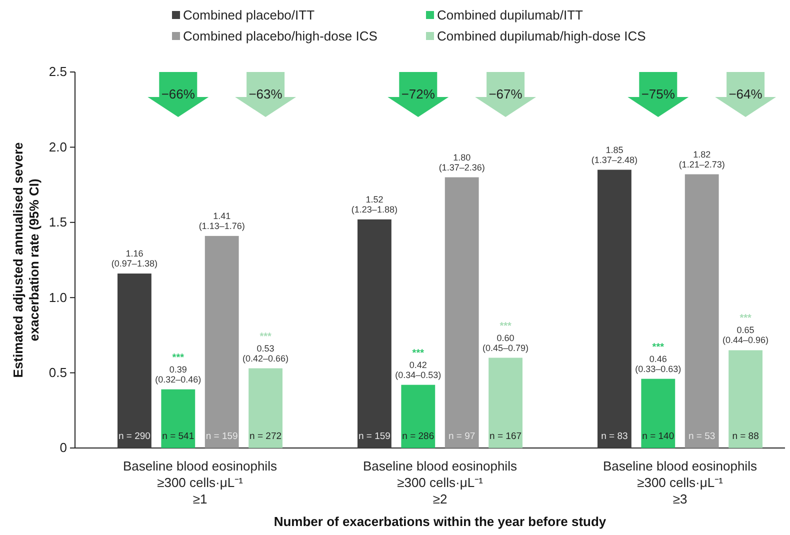 The height and width of the screenshot is (535, 790). Describe the element at coordinates (178, 436) in the screenshot. I see `annotation: n = 541` at that location.